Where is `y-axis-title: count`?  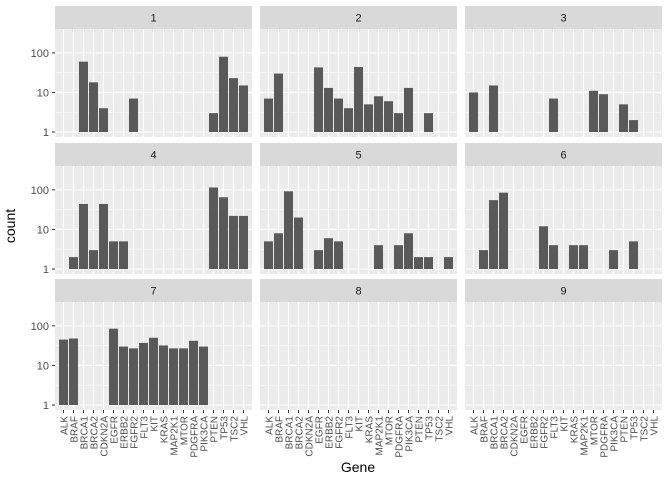 y-axis-title: count is located at coordinates (10, 226).